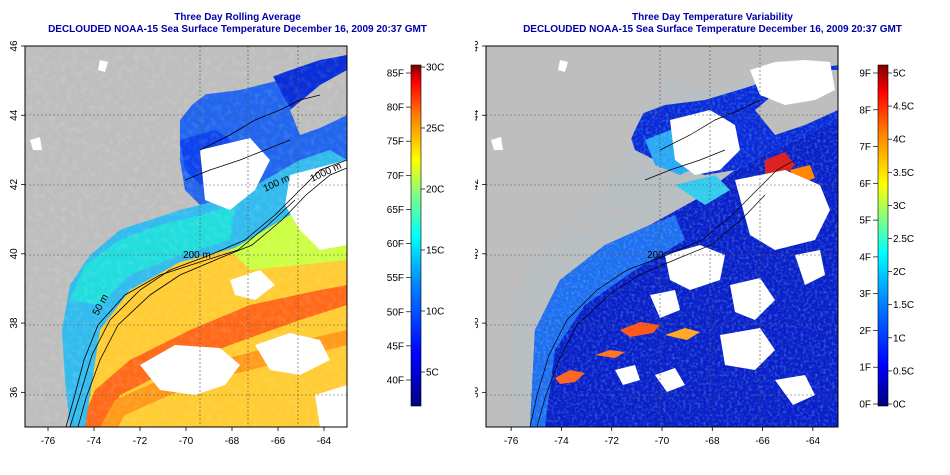 The height and width of the screenshot is (475, 950). I want to click on left-colorbar, so click(416, 235).